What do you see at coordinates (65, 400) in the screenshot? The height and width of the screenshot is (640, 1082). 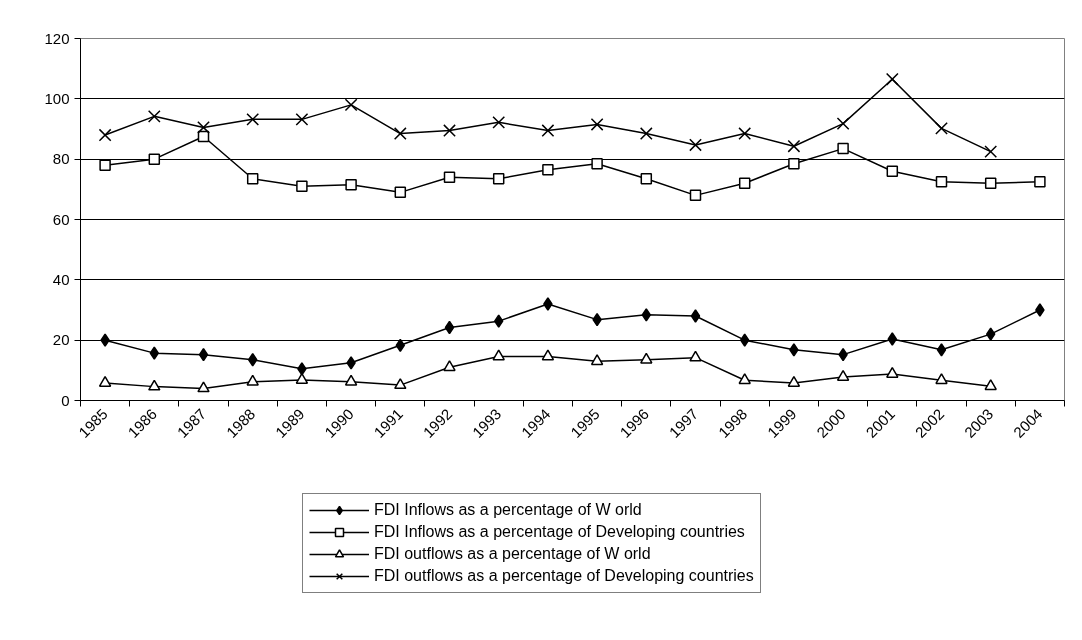 I see `y-tick-label: 0` at bounding box center [65, 400].